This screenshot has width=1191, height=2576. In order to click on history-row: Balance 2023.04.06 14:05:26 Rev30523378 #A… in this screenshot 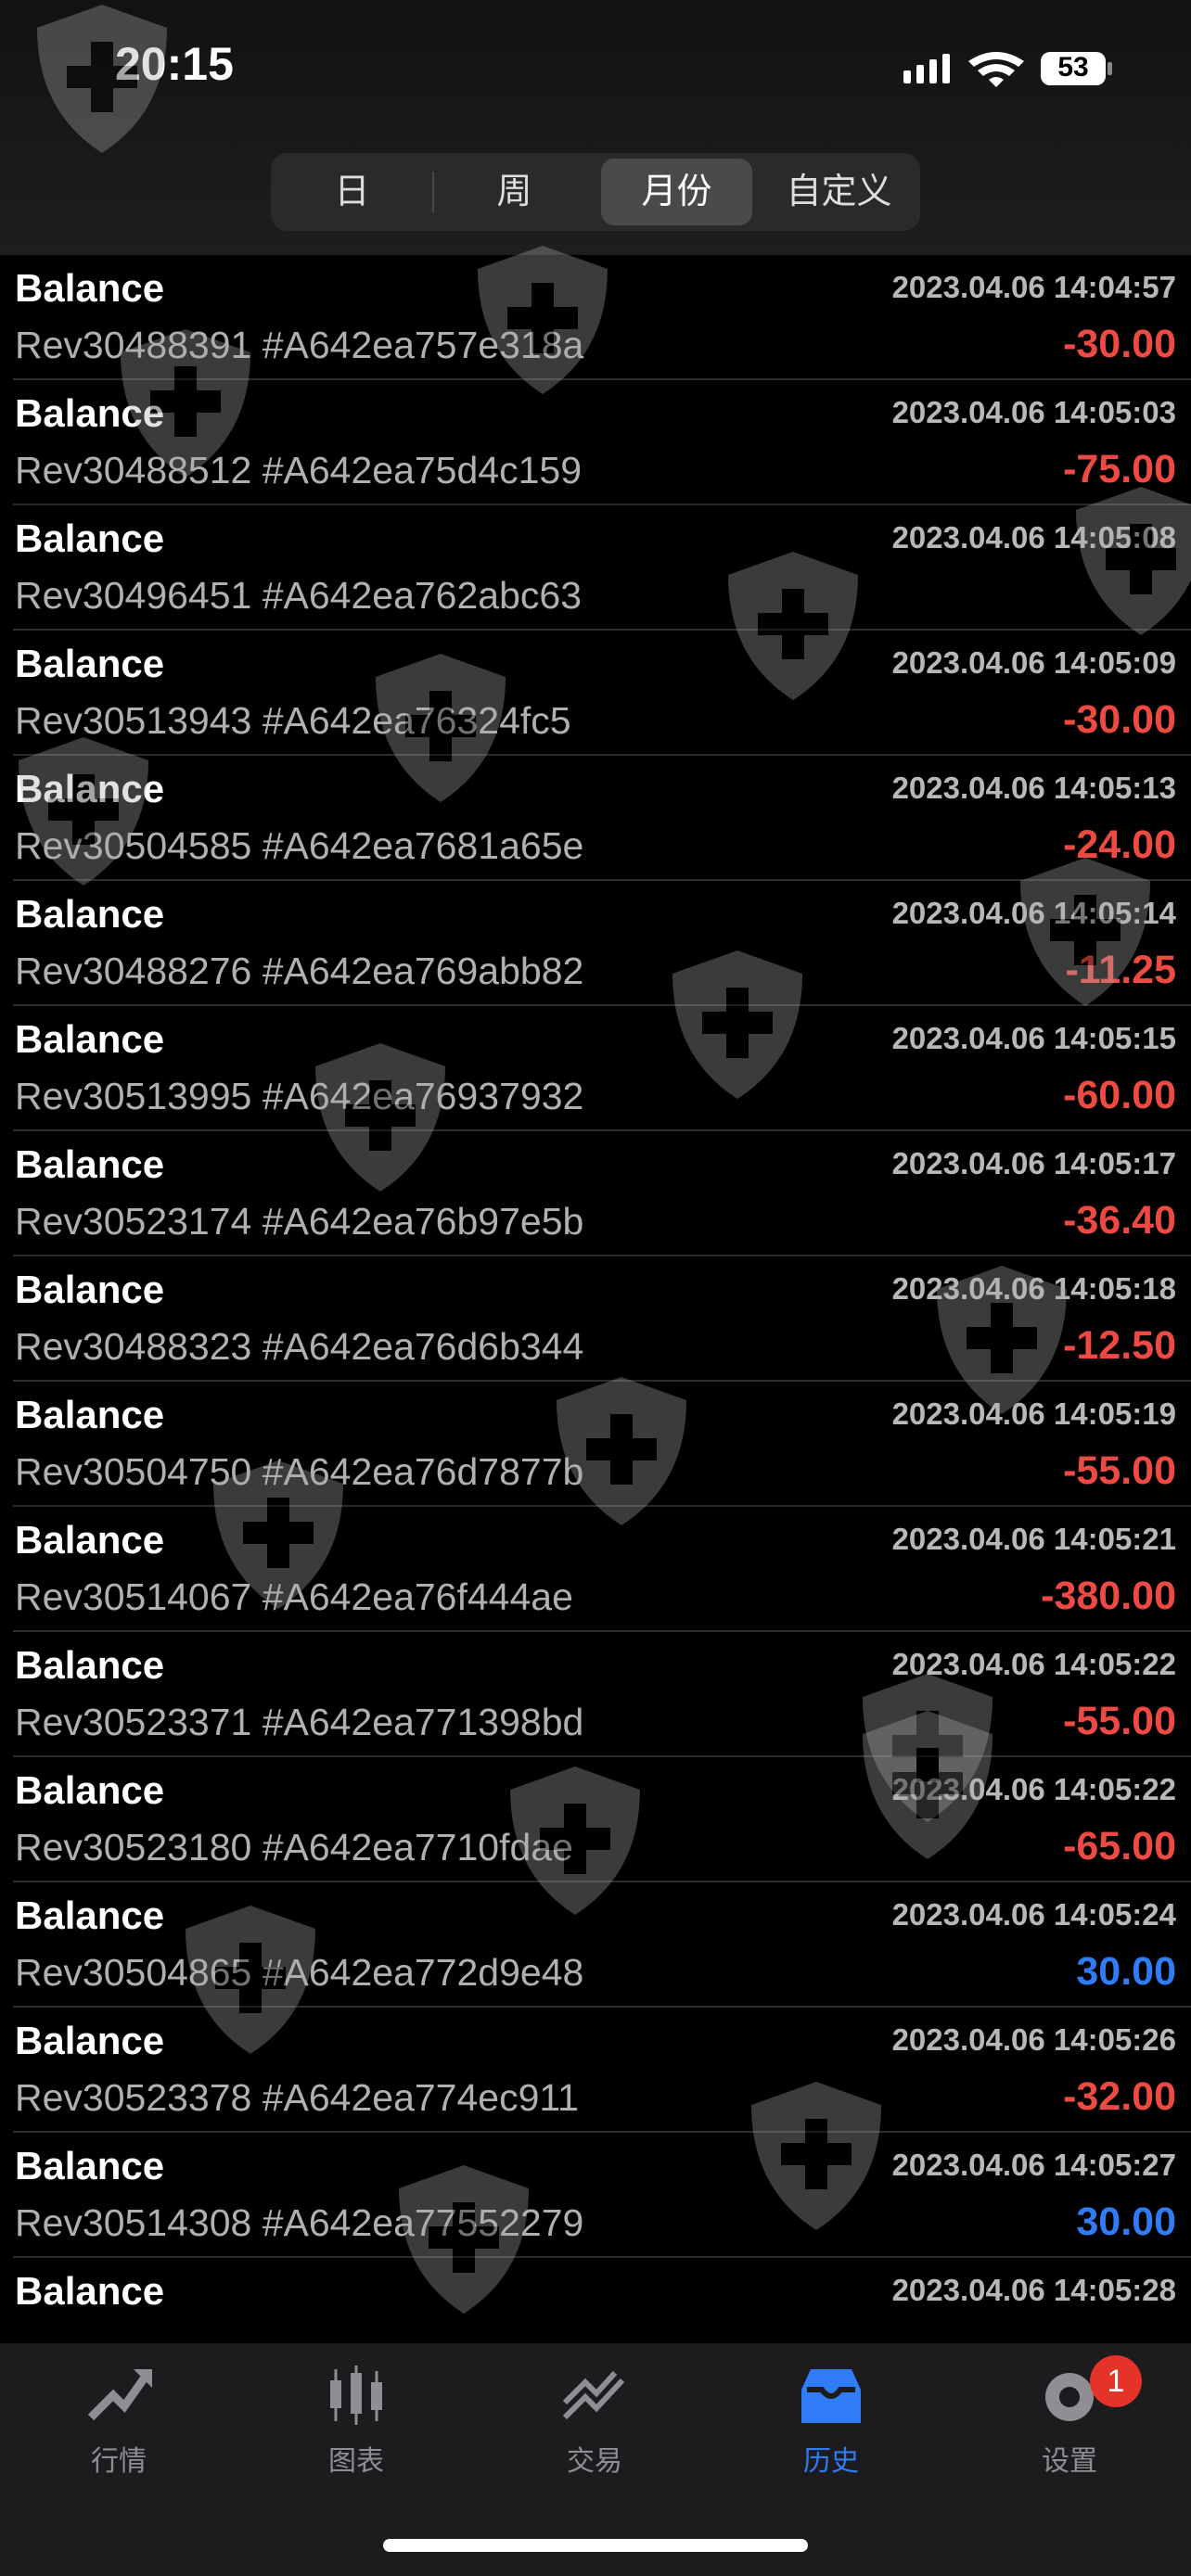, I will do `click(595, 2071)`.